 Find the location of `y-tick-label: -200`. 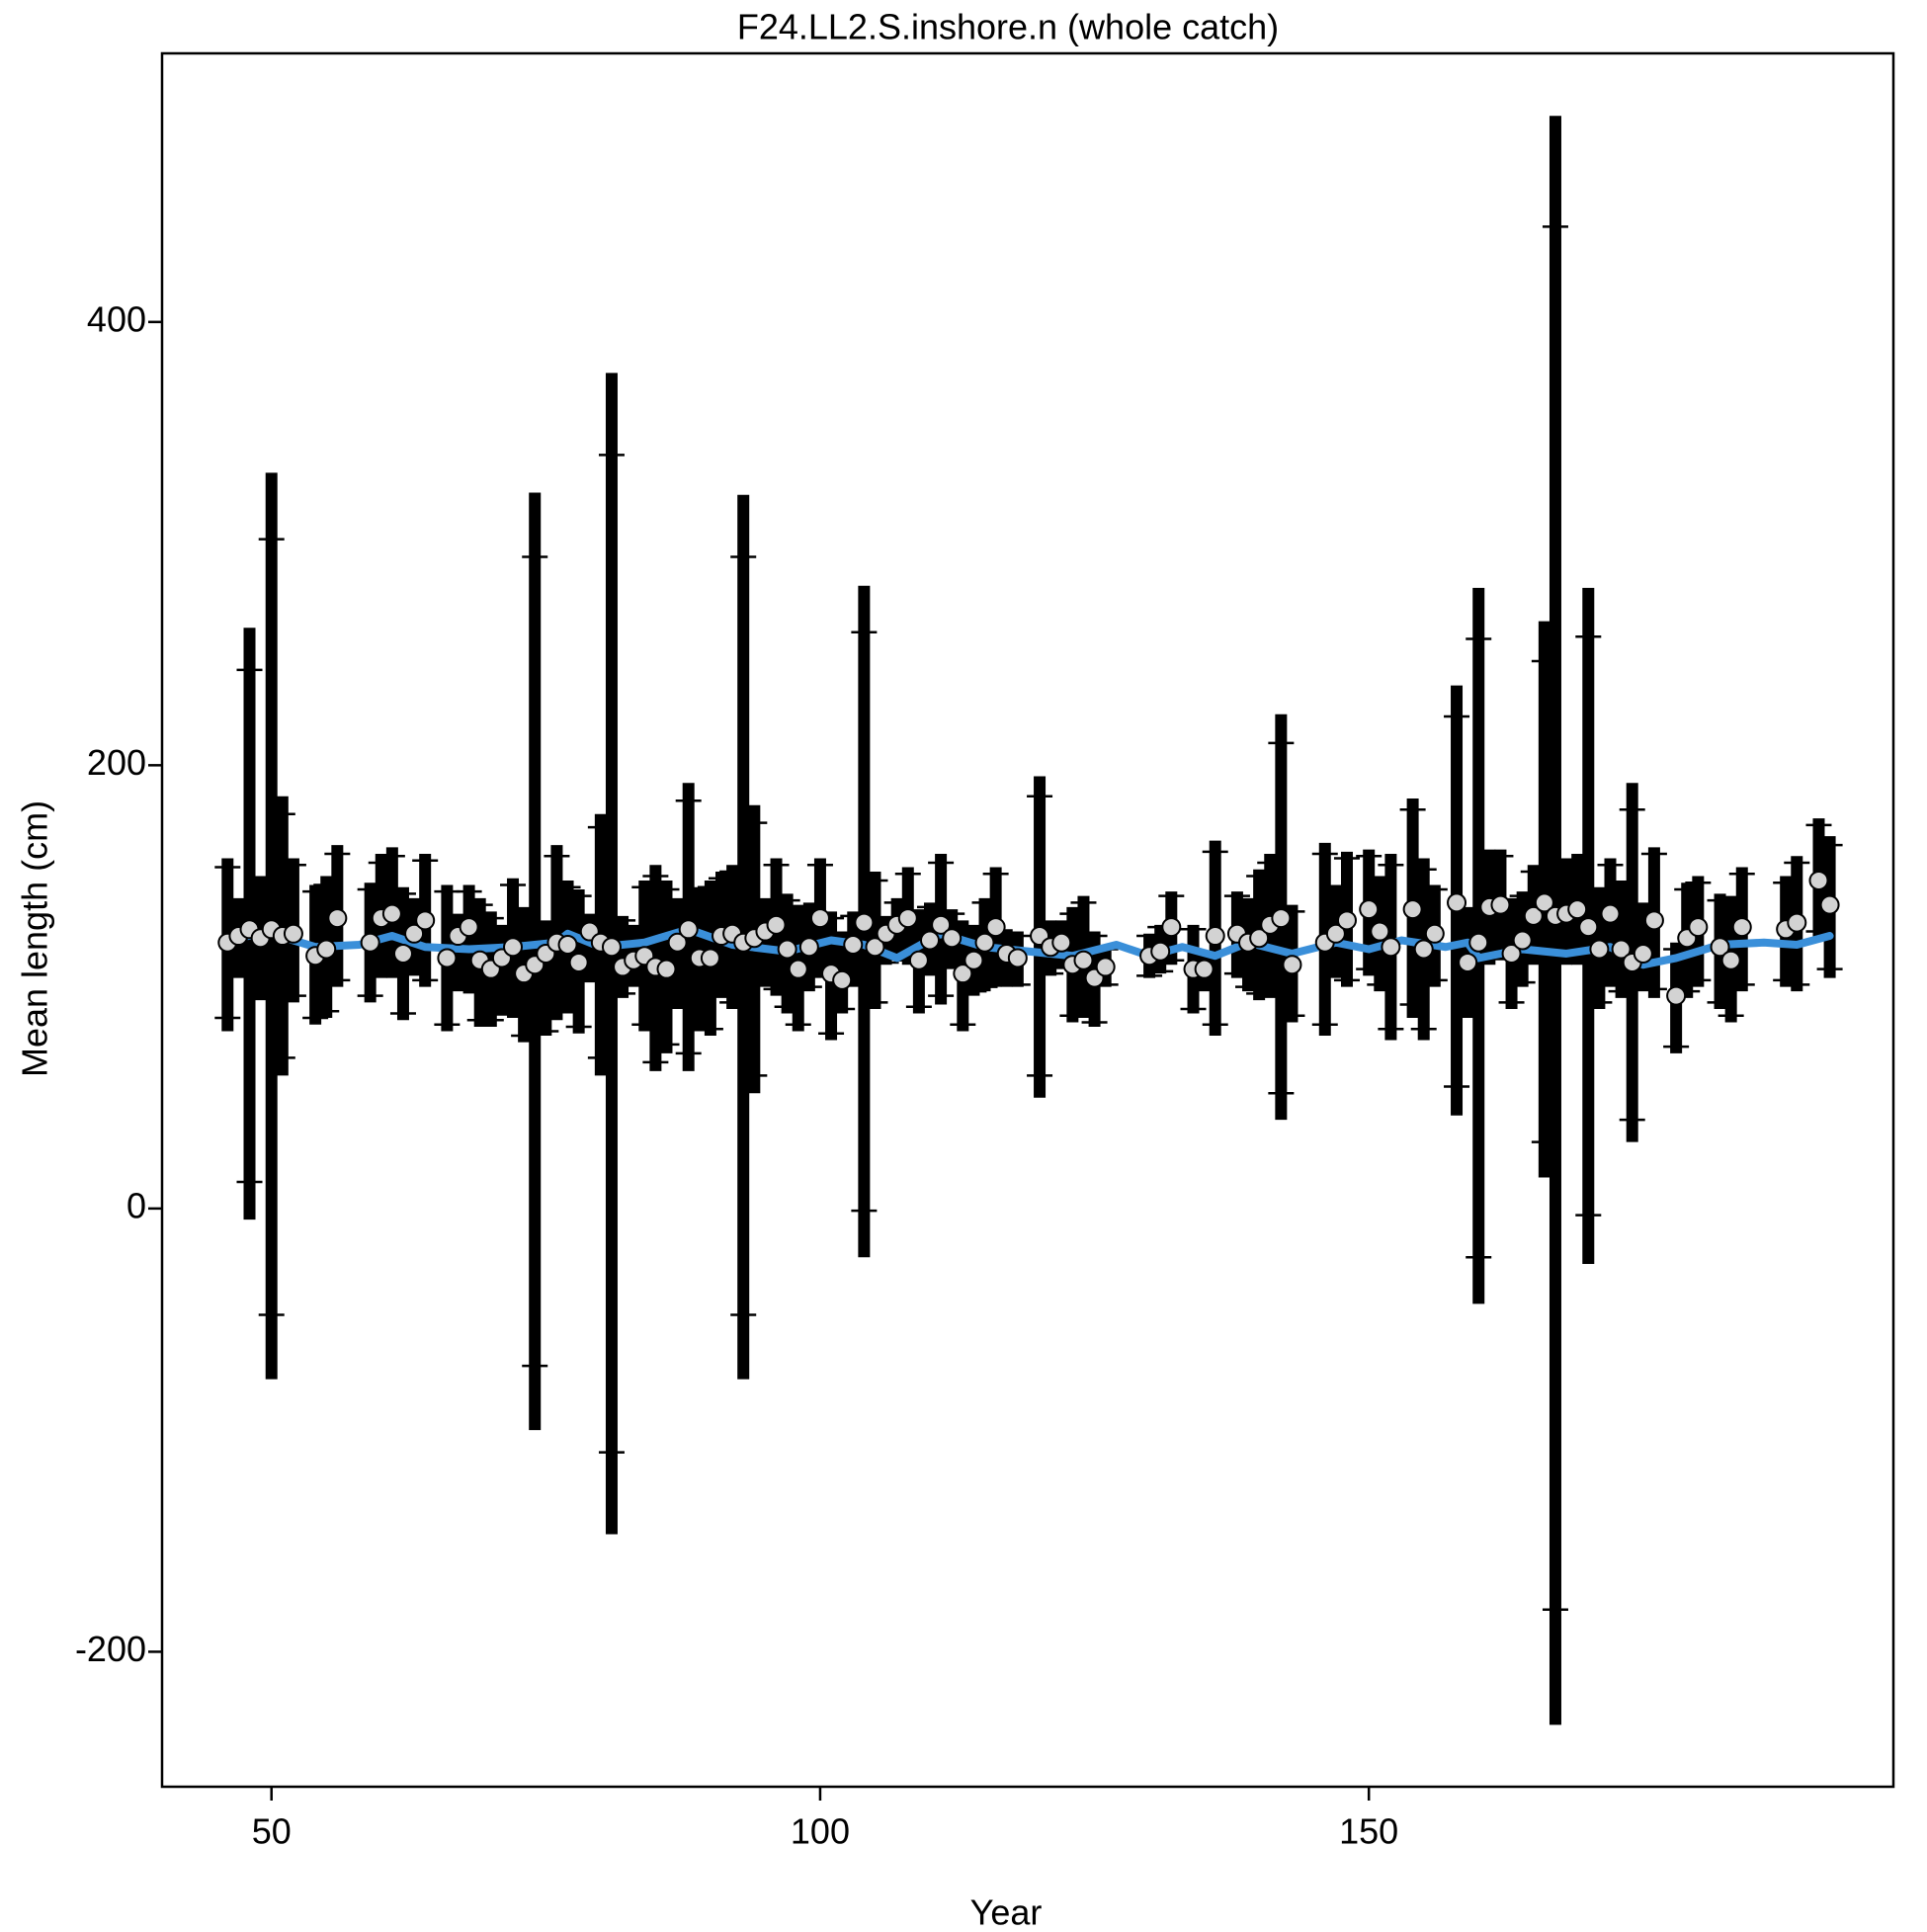

y-tick-label: -200 is located at coordinates (110, 1649).